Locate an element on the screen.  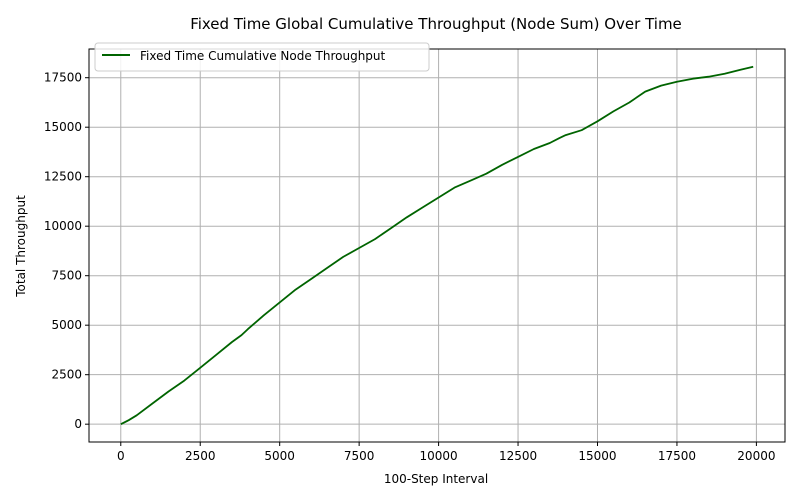
y-tick-label: 15000 is located at coordinates (63, 127).